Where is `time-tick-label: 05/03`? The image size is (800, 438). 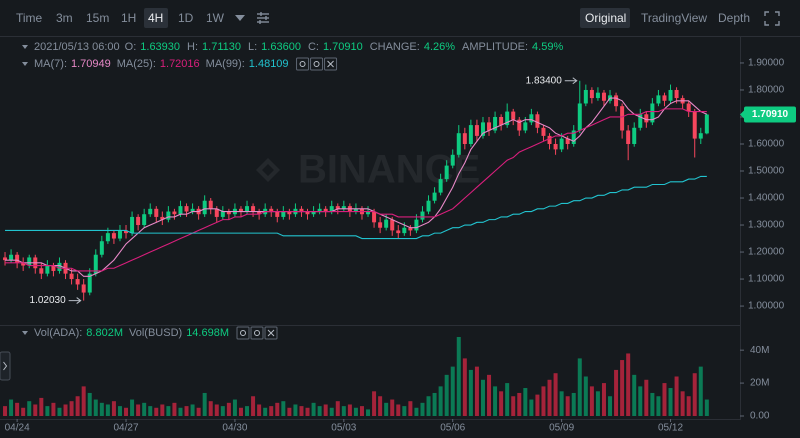 time-tick-label: 05/03 is located at coordinates (343, 428).